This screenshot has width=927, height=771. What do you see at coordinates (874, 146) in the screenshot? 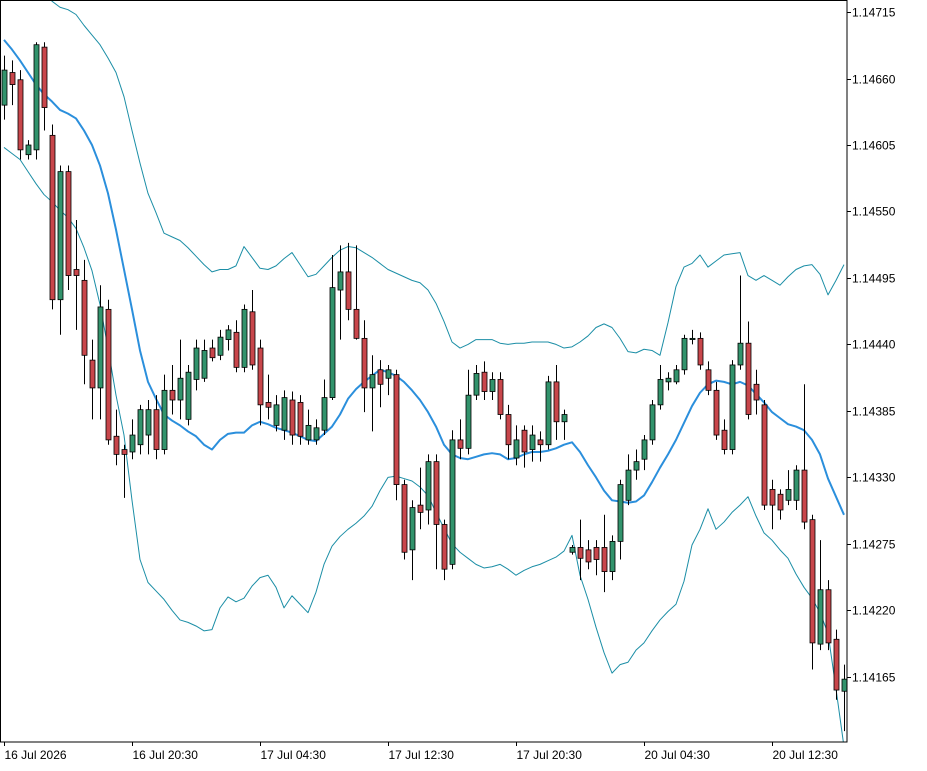
I see `y-tick-label: 1.14605` at bounding box center [874, 146].